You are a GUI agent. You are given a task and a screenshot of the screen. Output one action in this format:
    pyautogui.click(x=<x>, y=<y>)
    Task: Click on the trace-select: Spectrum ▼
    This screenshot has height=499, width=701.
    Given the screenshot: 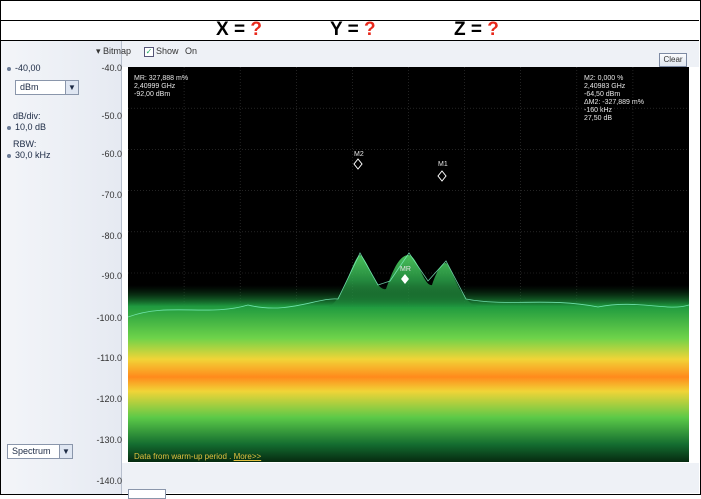 What is the action you would take?
    pyautogui.click(x=40, y=451)
    